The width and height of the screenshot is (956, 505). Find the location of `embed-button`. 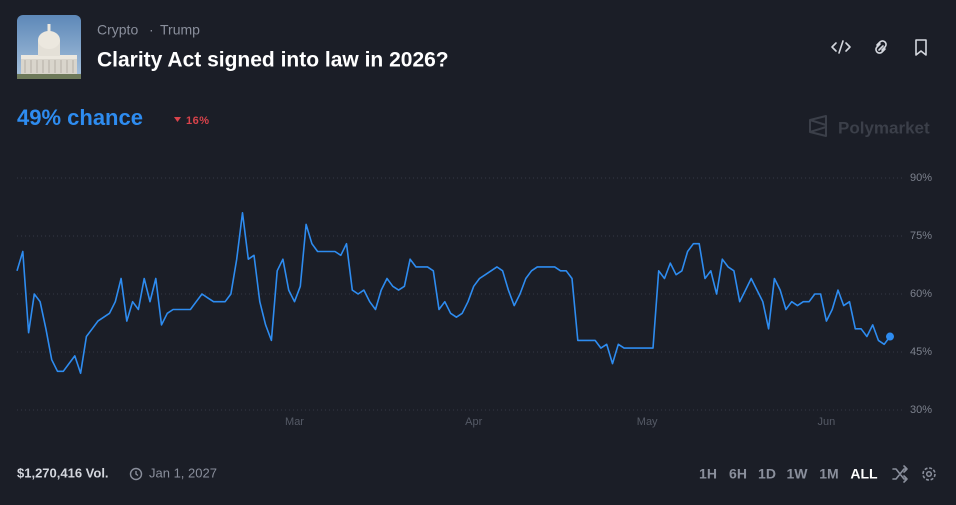

embed-button is located at coordinates (841, 47).